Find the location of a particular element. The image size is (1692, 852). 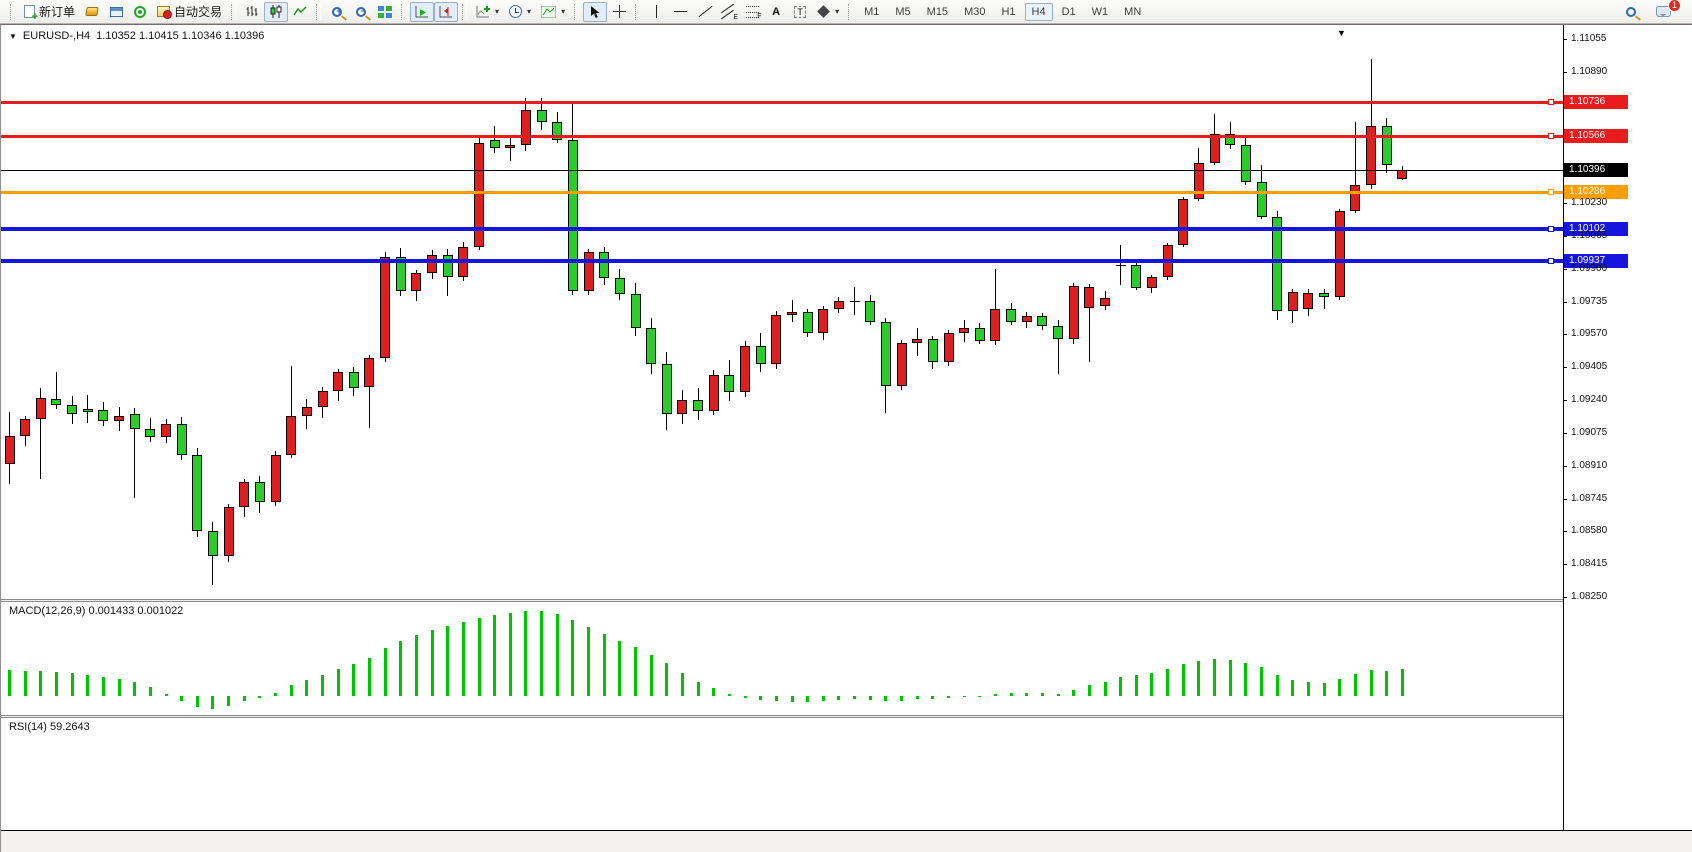

timeframe-button-MN: MN is located at coordinates (1133, 11).